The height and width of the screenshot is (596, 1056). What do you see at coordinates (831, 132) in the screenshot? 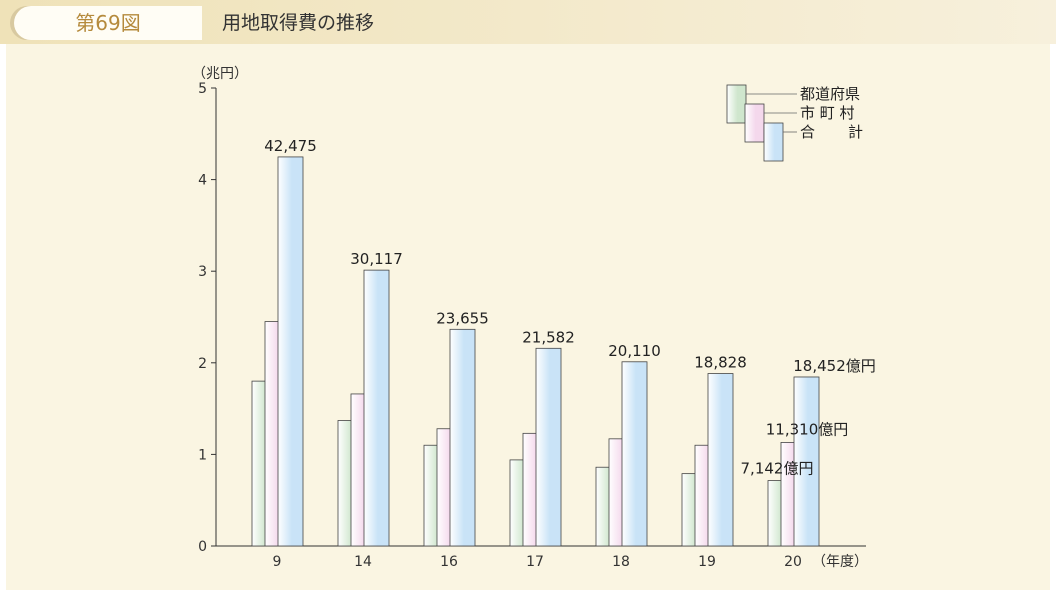
I see `legend-label: 合 計` at bounding box center [831, 132].